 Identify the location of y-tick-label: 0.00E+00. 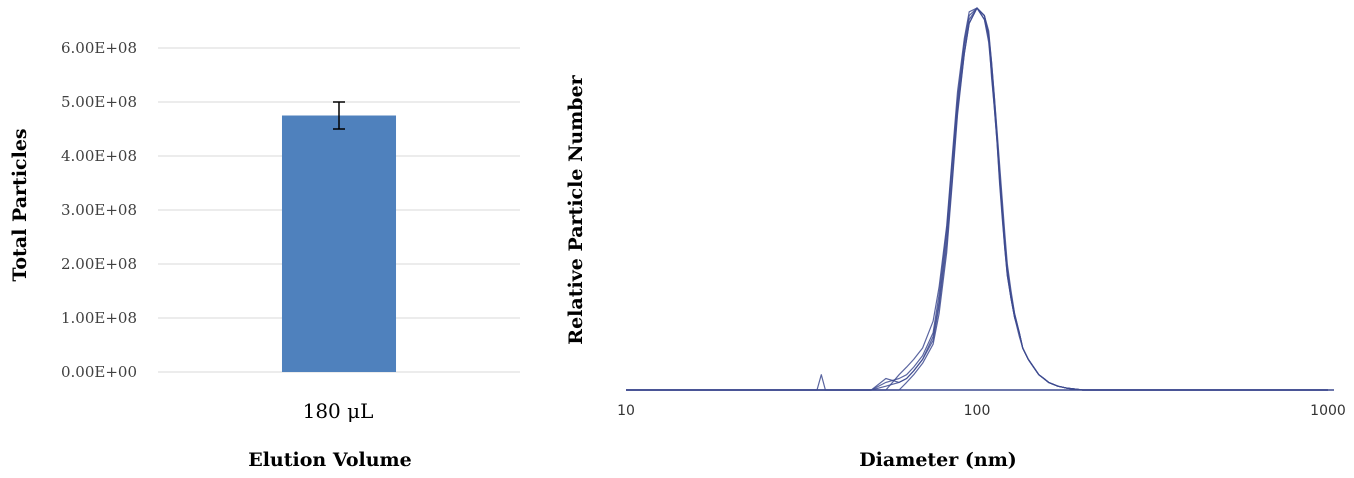
(99, 372).